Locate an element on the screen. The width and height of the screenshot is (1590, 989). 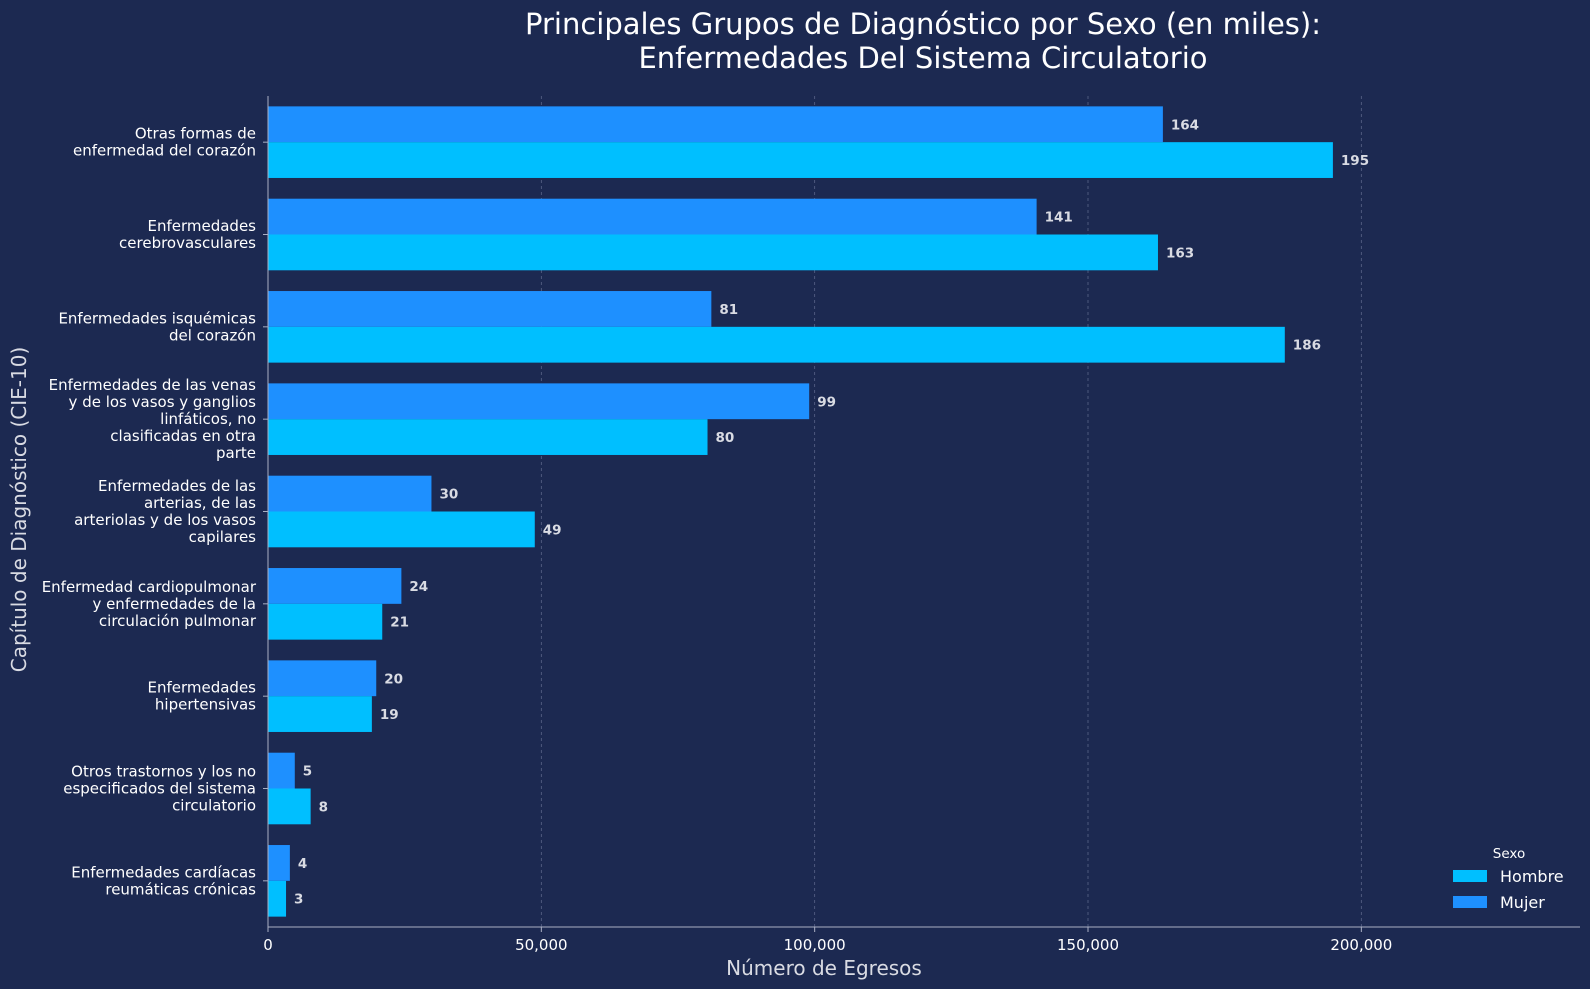
data-label-mujer-4: 99 is located at coordinates (826, 402).